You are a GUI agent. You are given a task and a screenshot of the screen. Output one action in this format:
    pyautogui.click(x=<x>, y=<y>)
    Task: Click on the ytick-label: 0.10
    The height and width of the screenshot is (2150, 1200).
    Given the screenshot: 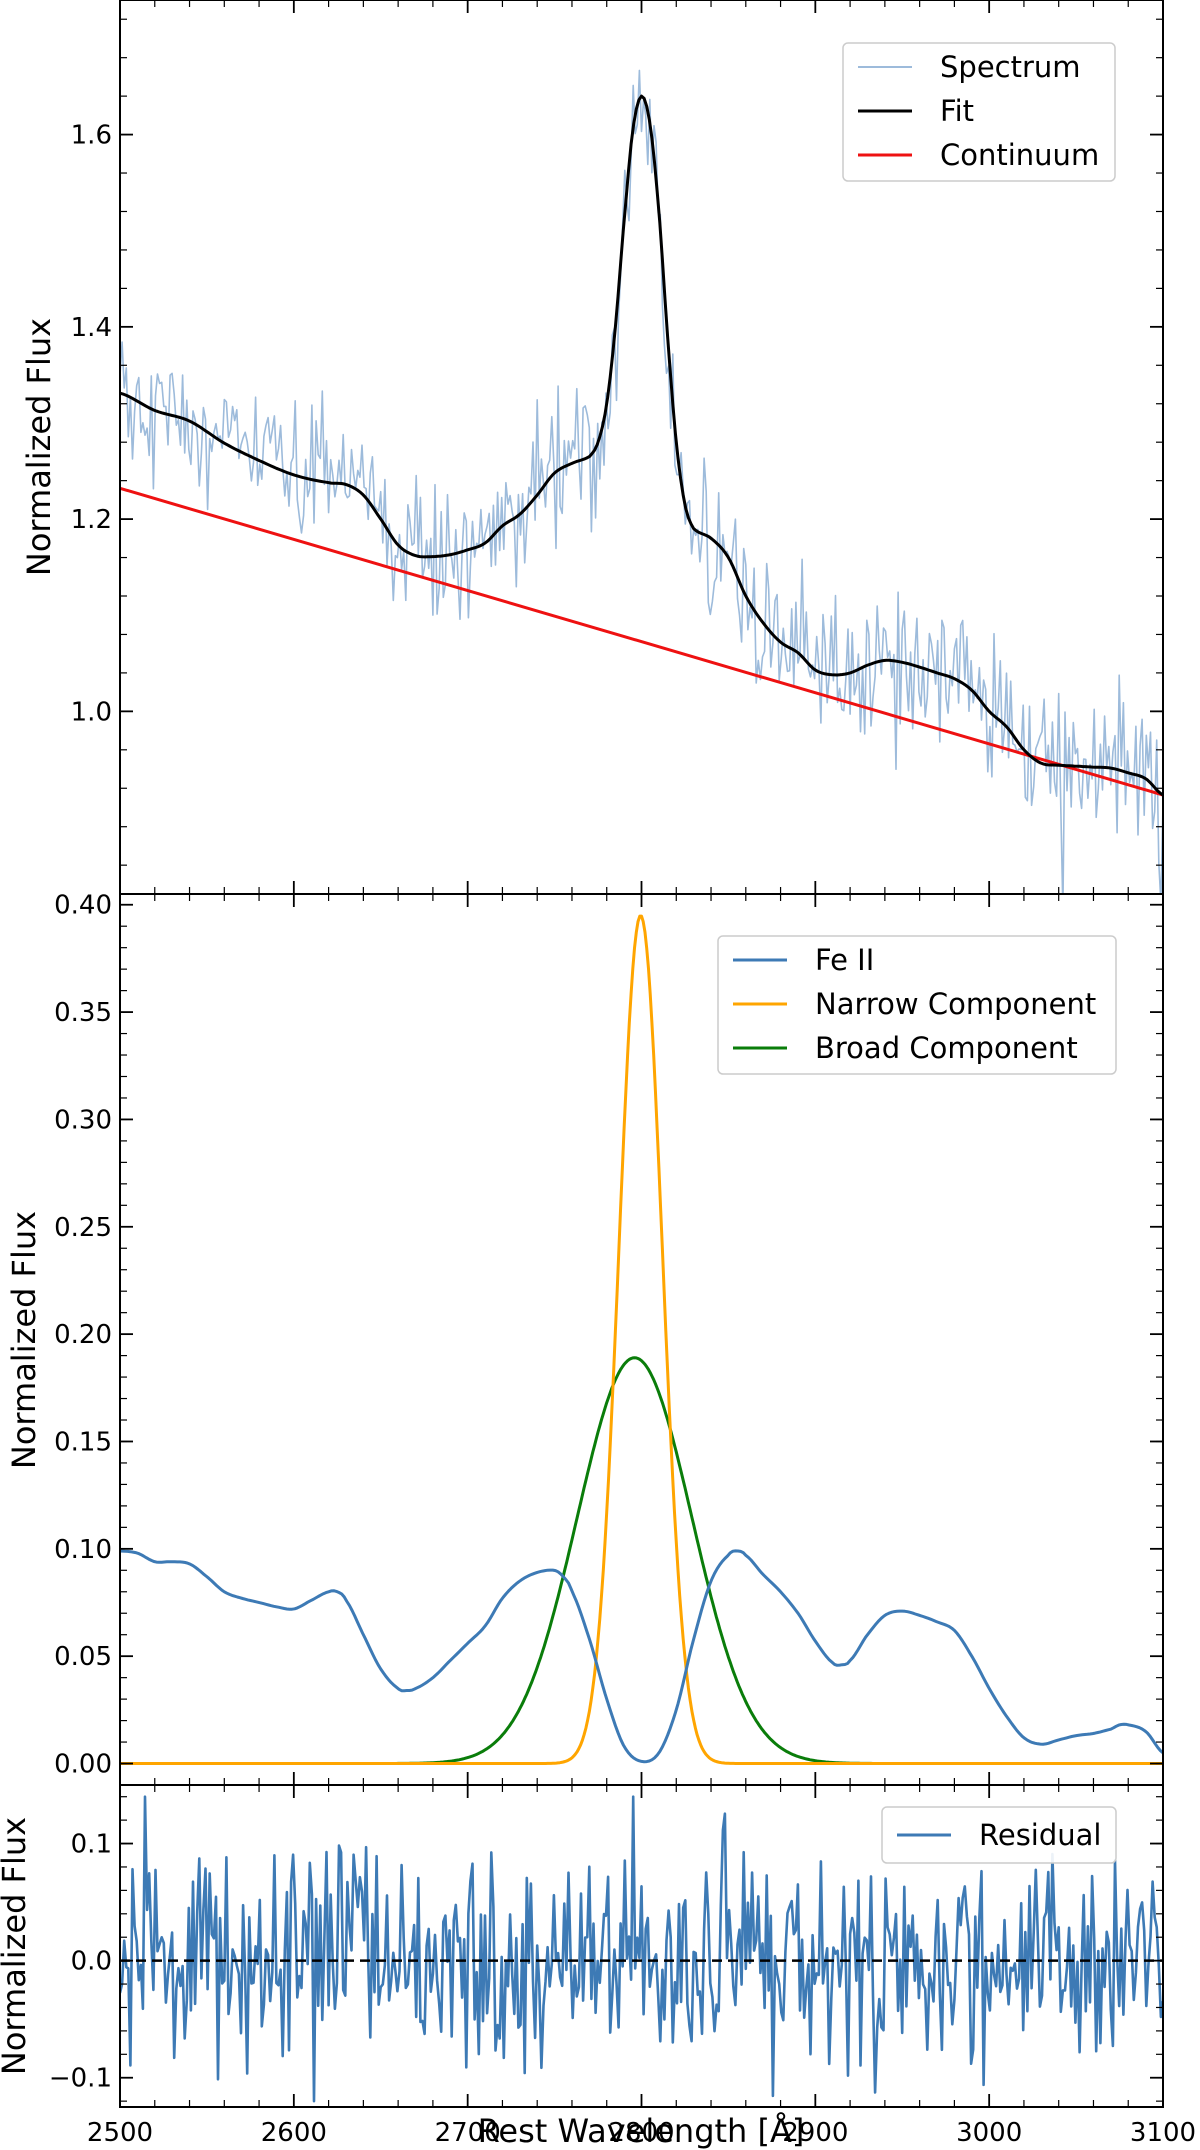 What is the action you would take?
    pyautogui.click(x=83, y=1550)
    